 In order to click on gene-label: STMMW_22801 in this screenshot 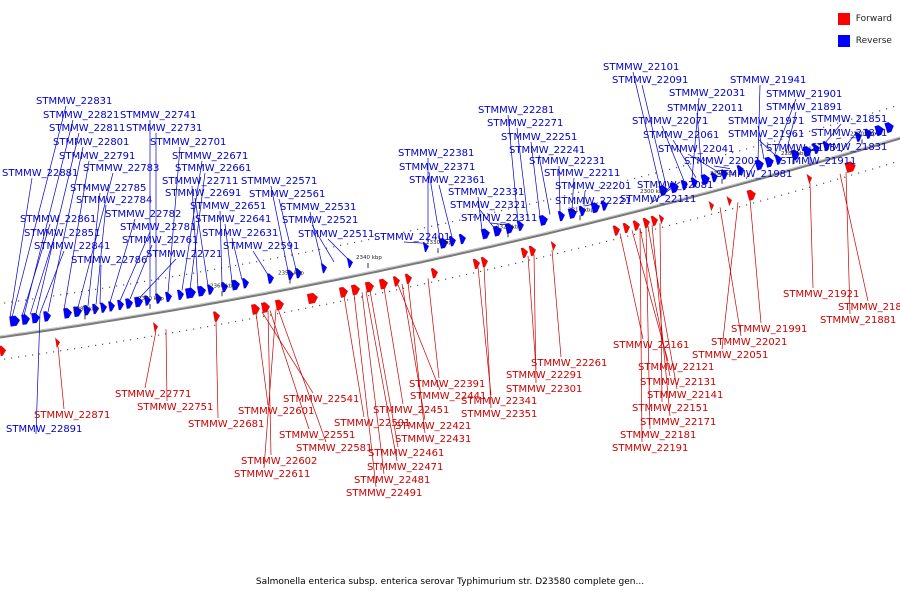, I will do `click(91, 142)`.